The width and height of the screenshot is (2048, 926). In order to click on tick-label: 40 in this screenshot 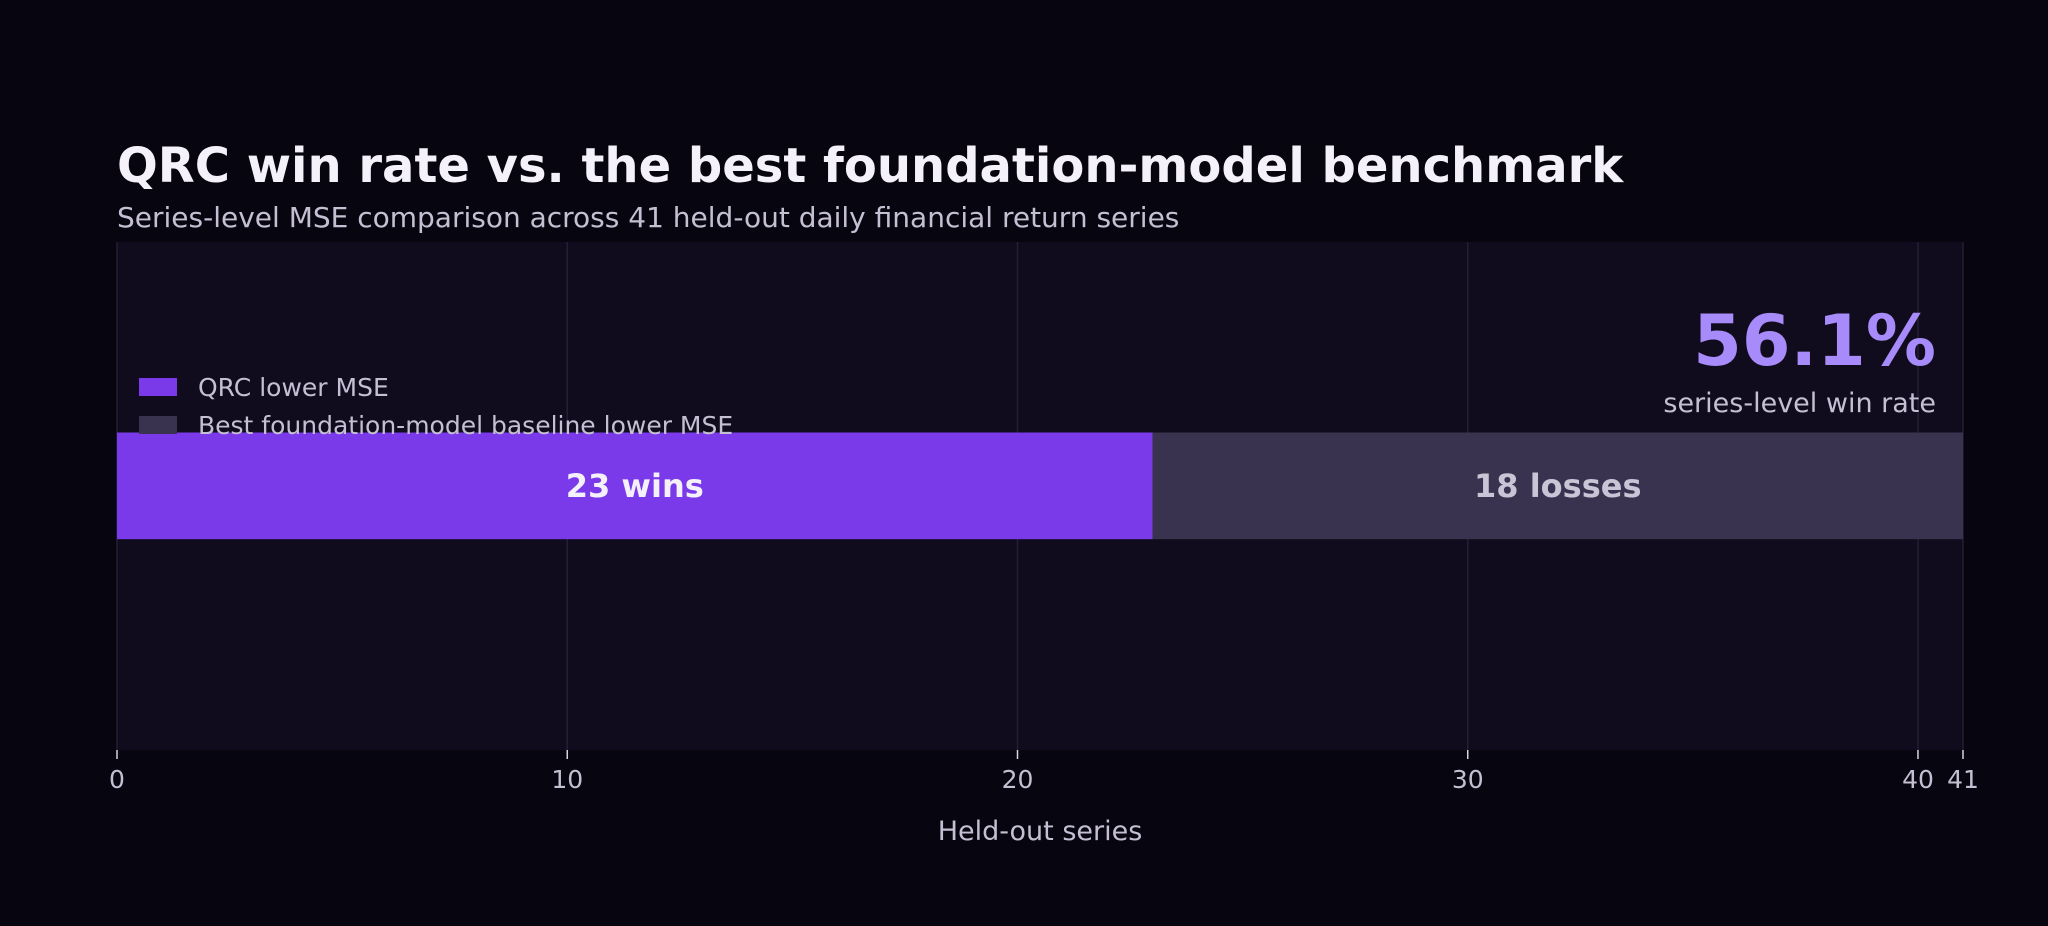, I will do `click(1918, 779)`.